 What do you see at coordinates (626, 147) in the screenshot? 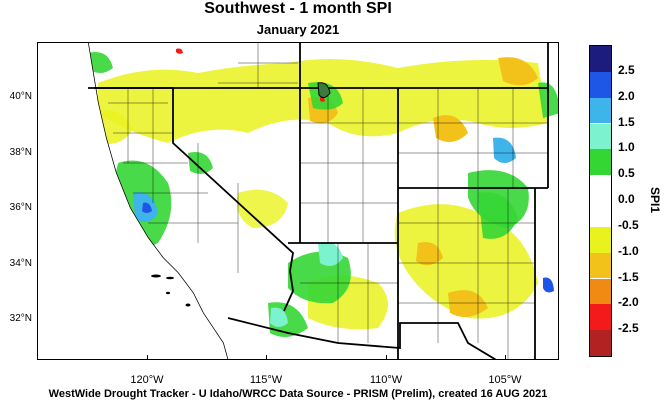
I see `legend-label: 1.0` at bounding box center [626, 147].